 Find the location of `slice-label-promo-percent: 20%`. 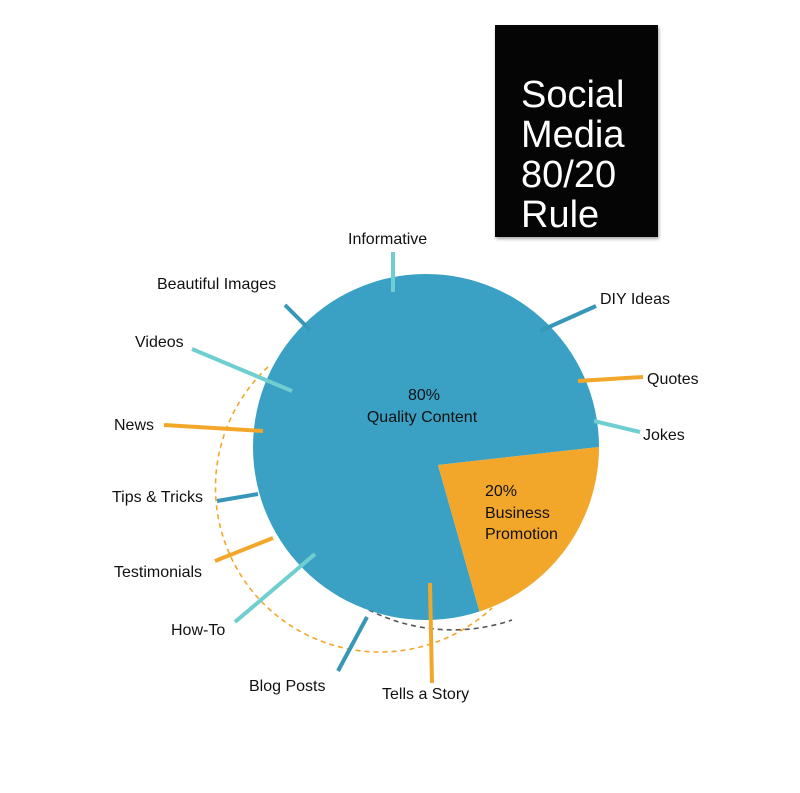

slice-label-promo-percent: 20% is located at coordinates (501, 491).